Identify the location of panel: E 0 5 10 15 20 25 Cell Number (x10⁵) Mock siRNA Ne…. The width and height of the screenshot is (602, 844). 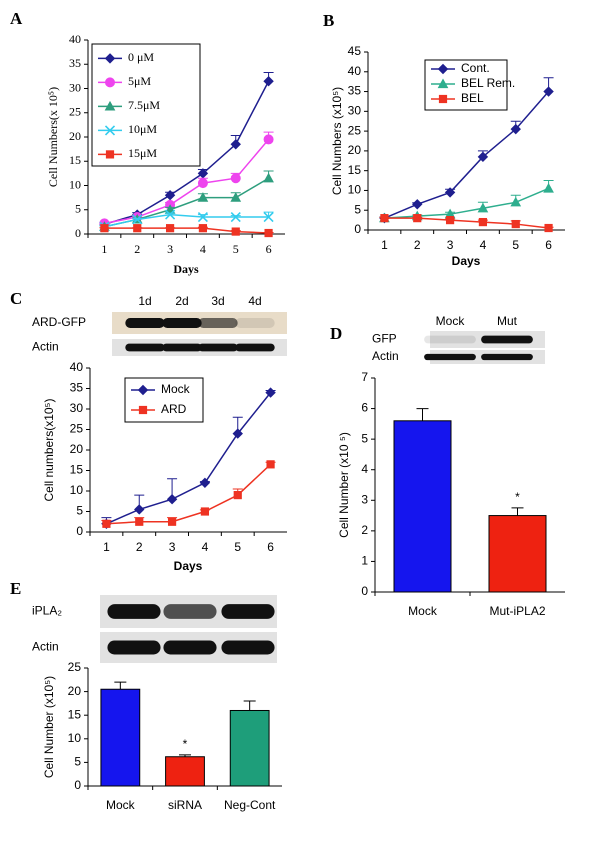
(146, 695).